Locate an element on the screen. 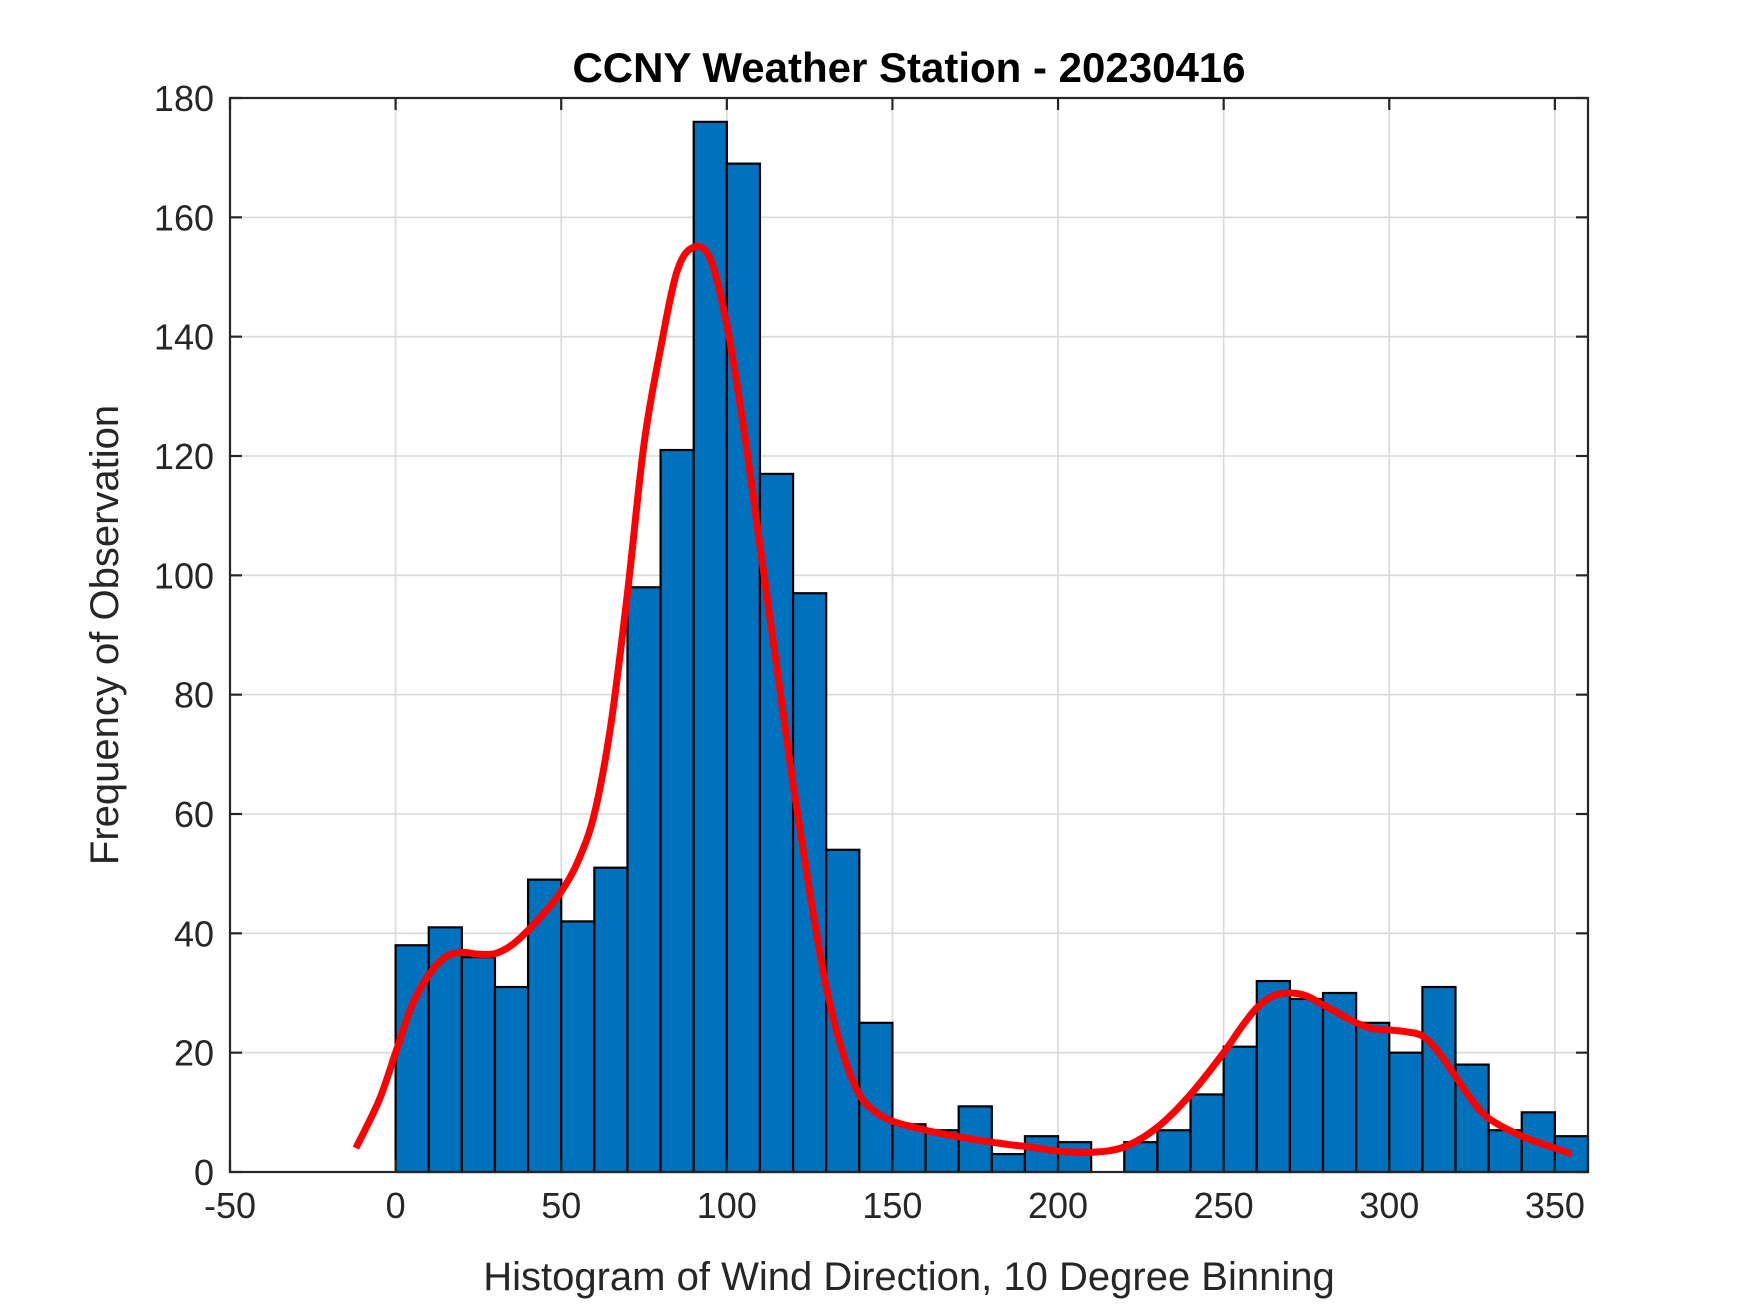 The height and width of the screenshot is (1313, 1750). x-tick-label: 100 is located at coordinates (727, 1205).